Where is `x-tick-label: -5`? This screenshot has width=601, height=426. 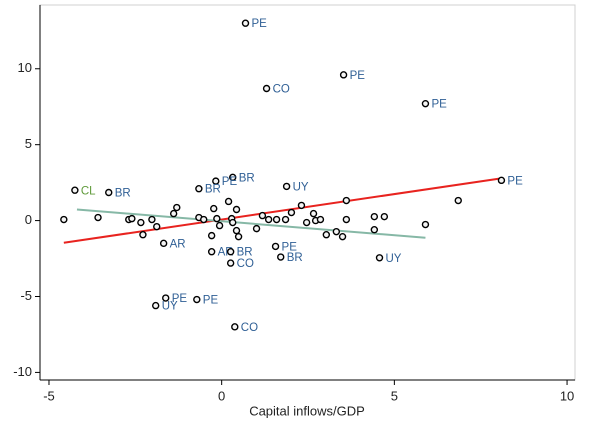 x-tick-label: -5 is located at coordinates (49, 395).